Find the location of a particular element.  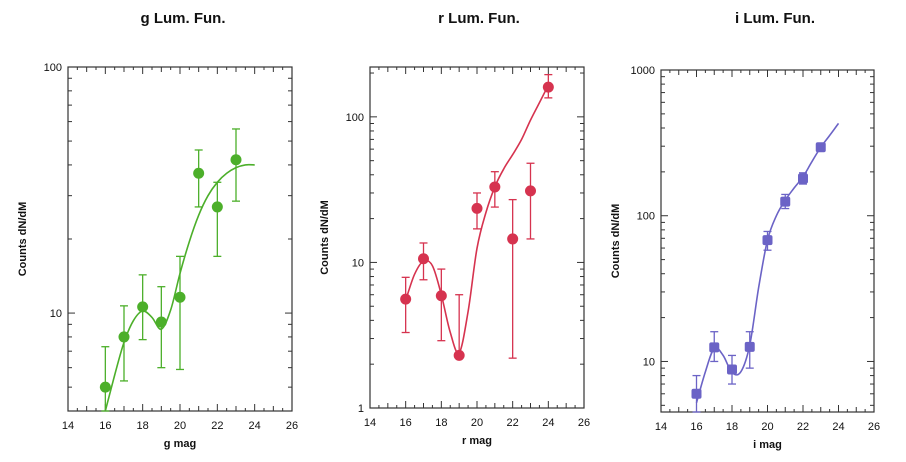

x-axis-label: i mag is located at coordinates (767, 445).